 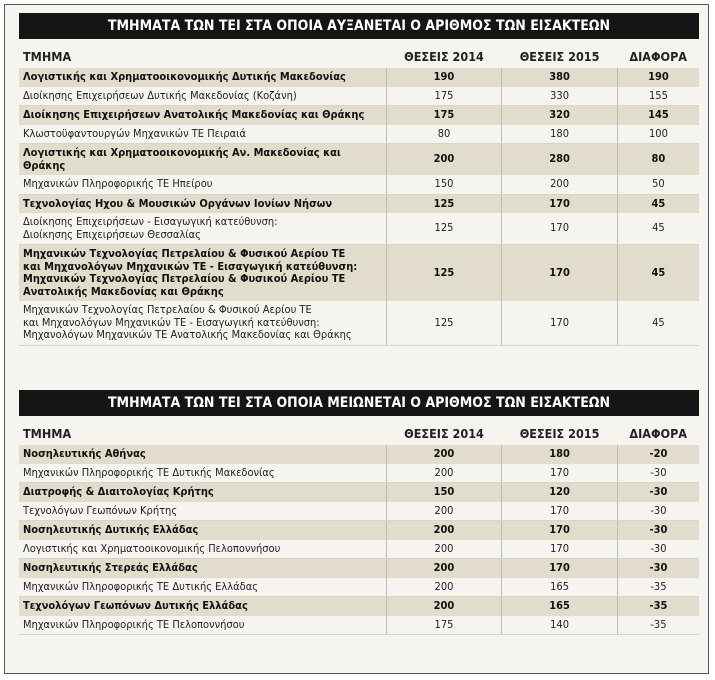 What do you see at coordinates (657, 454) in the screenshot?
I see `number-cell: -20` at bounding box center [657, 454].